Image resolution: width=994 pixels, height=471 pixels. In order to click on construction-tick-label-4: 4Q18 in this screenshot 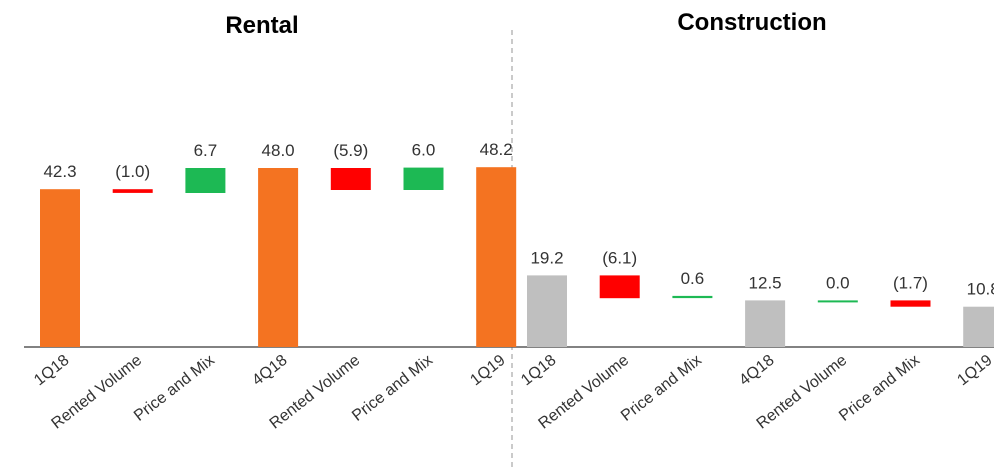, I will do `click(756, 371)`.